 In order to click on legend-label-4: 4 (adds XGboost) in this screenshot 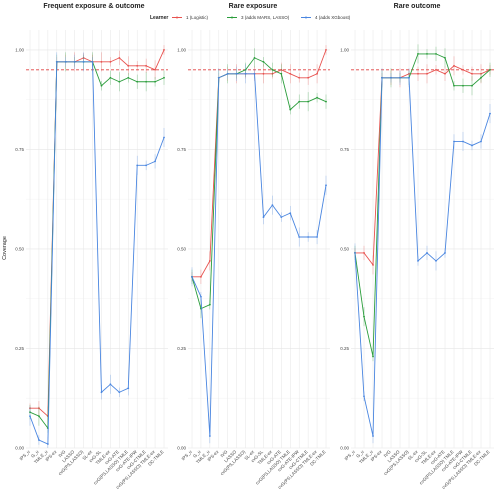, I will do `click(333, 17)`.